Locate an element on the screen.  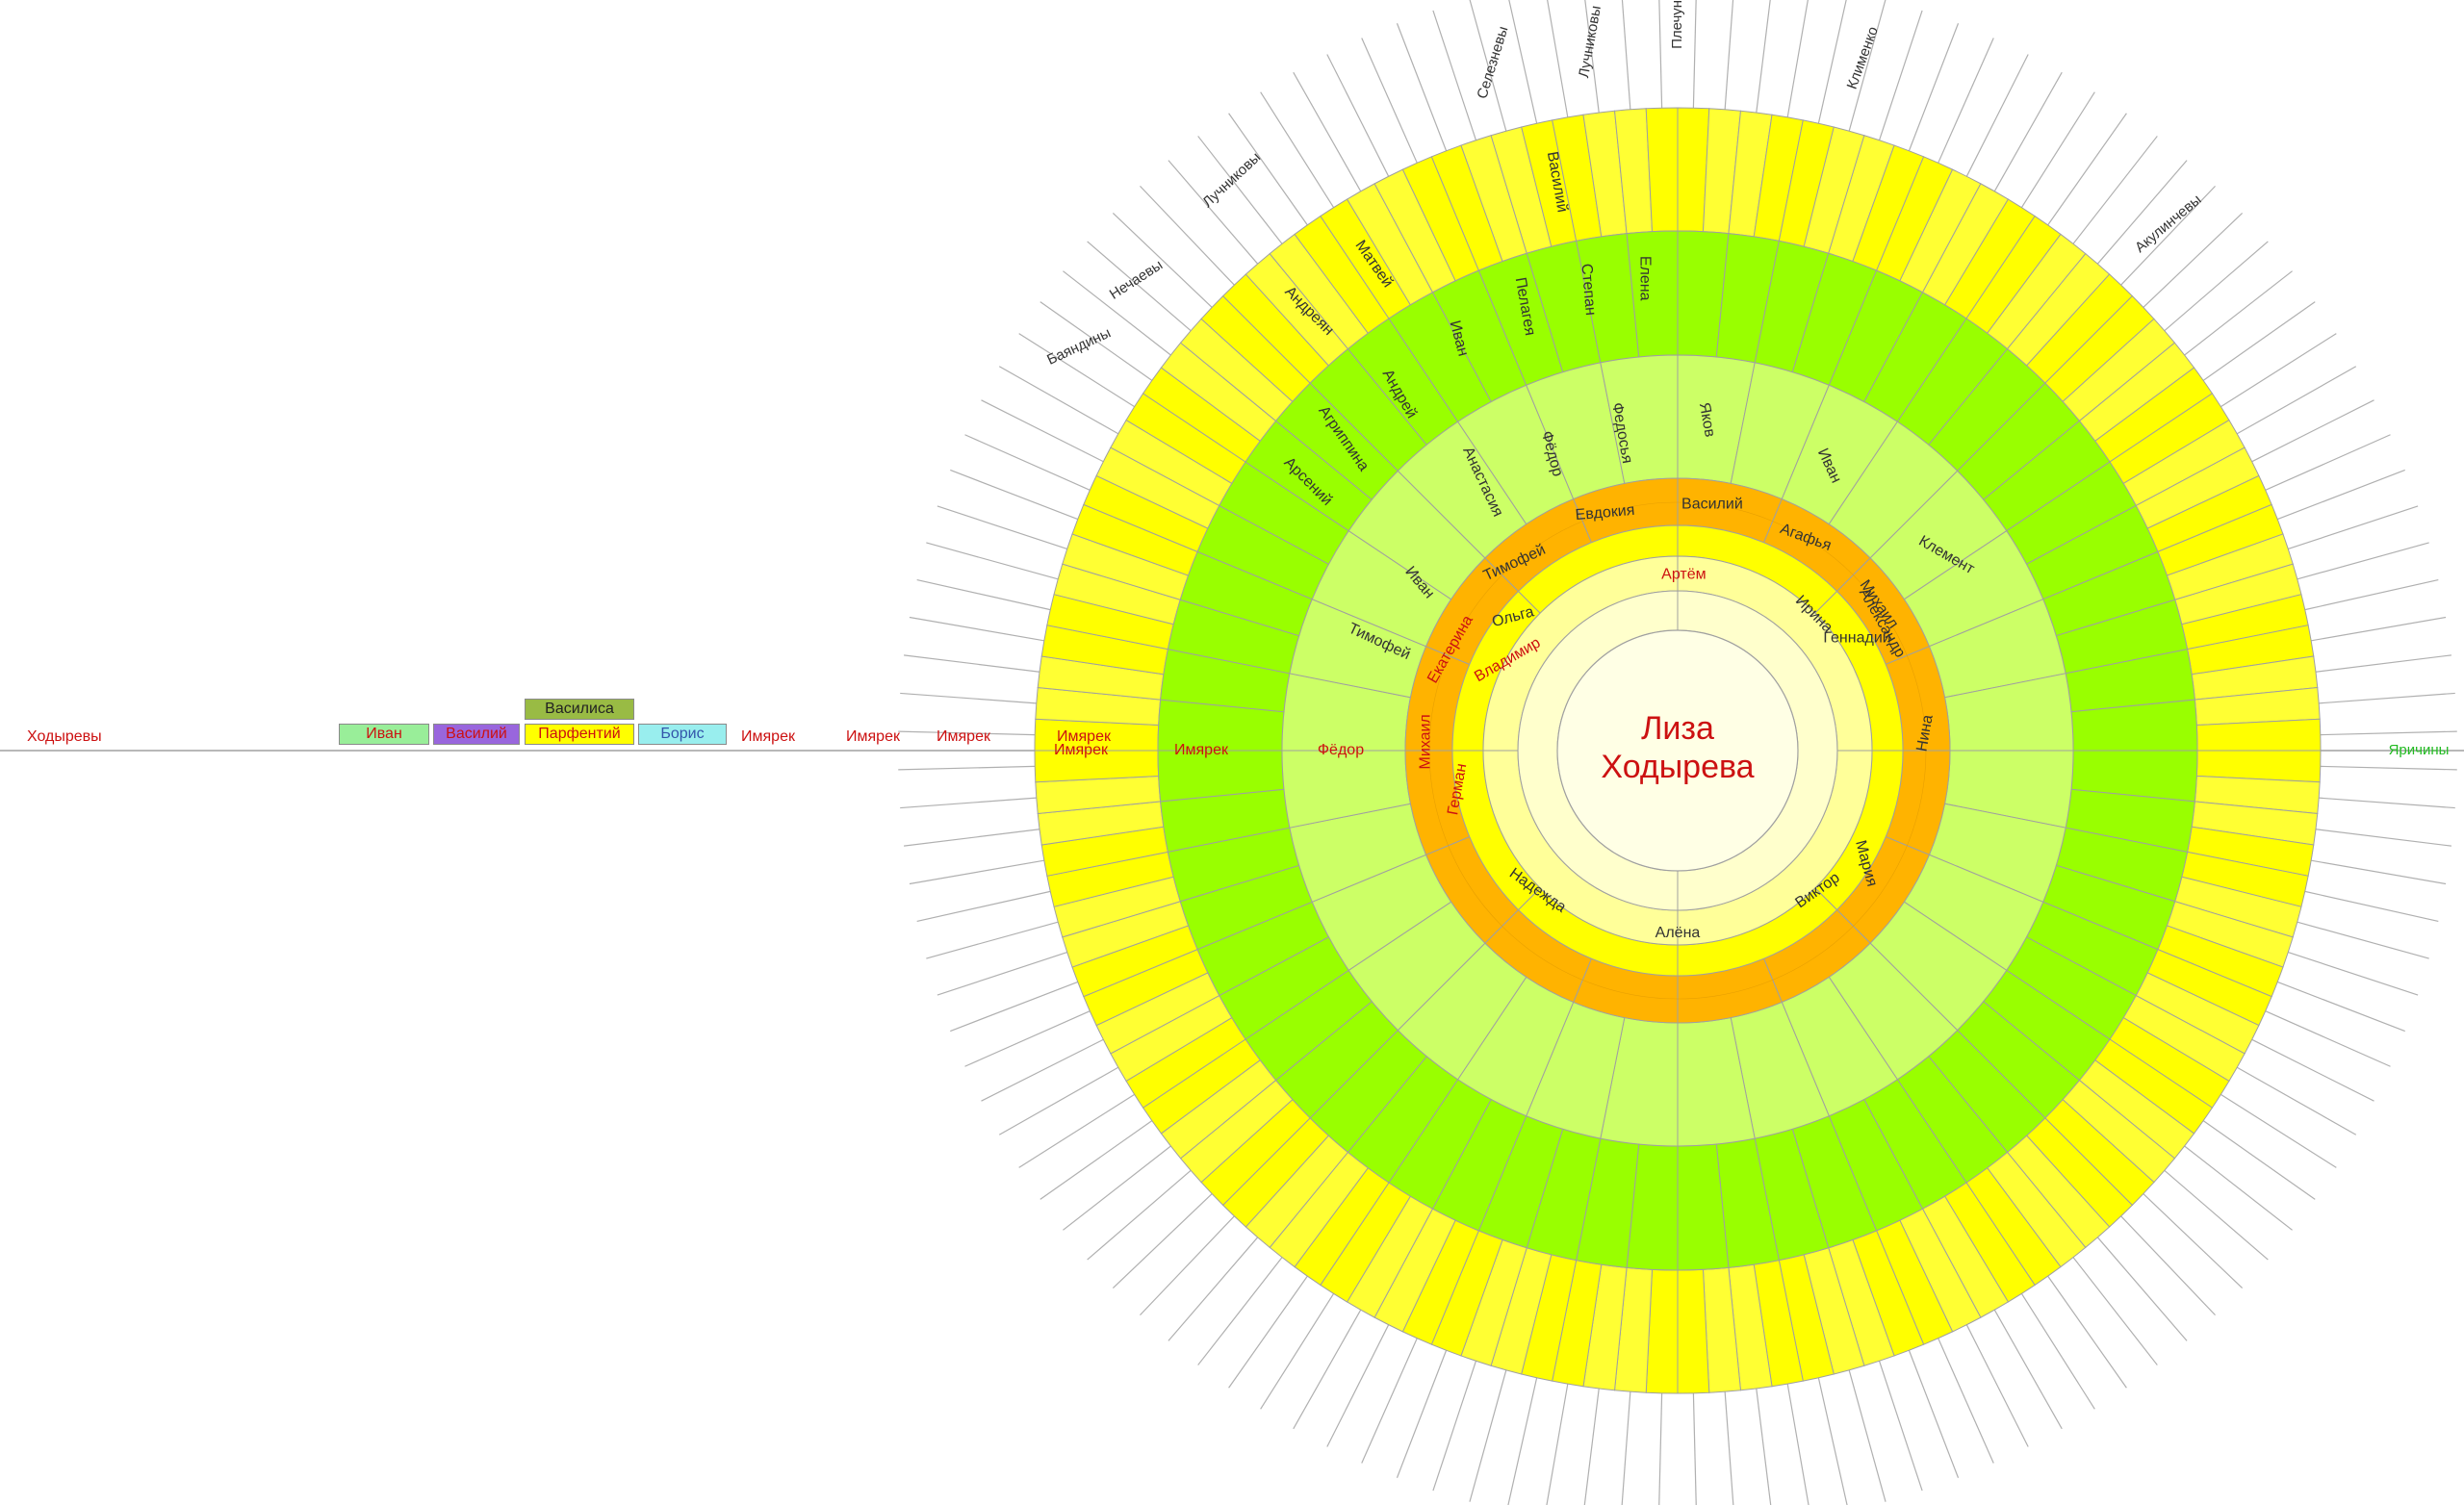
surname-label: Яричины is located at coordinates (2419, 750).